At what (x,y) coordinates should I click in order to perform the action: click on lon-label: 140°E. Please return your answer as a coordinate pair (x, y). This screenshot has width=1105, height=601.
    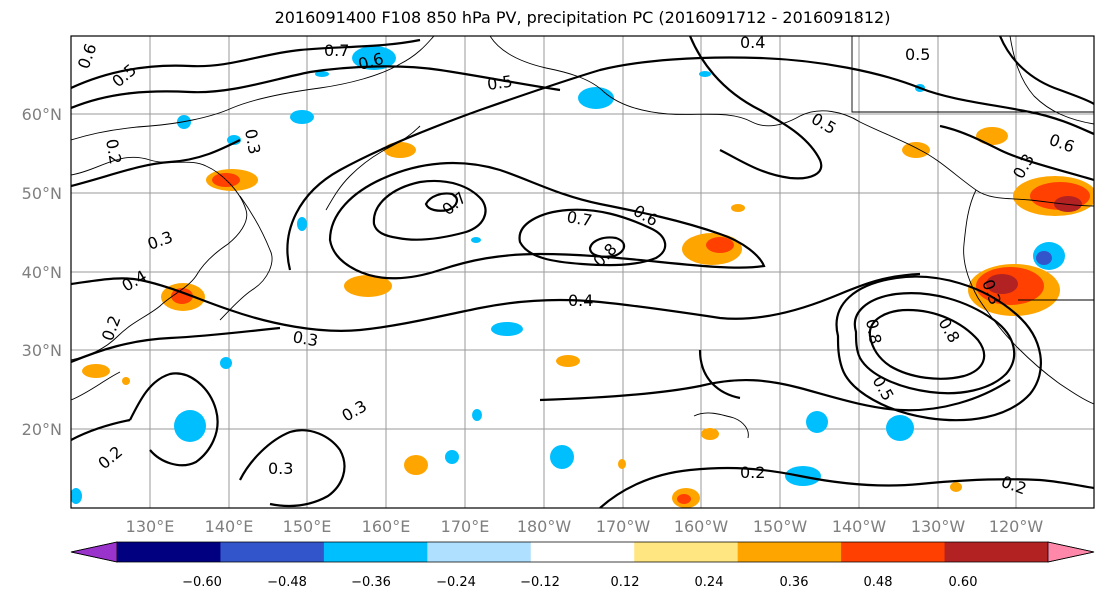
    Looking at the image, I should click on (229, 526).